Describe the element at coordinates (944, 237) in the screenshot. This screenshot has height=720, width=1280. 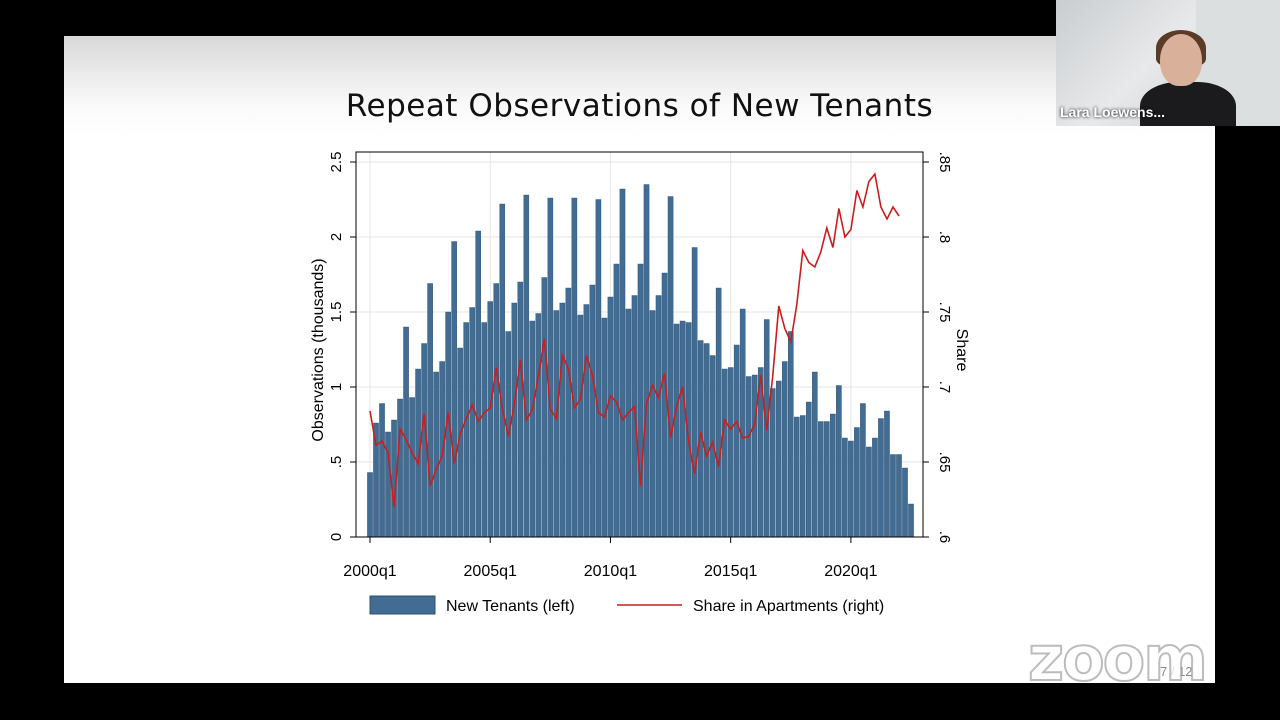
I see `tick-label-right: .8` at that location.